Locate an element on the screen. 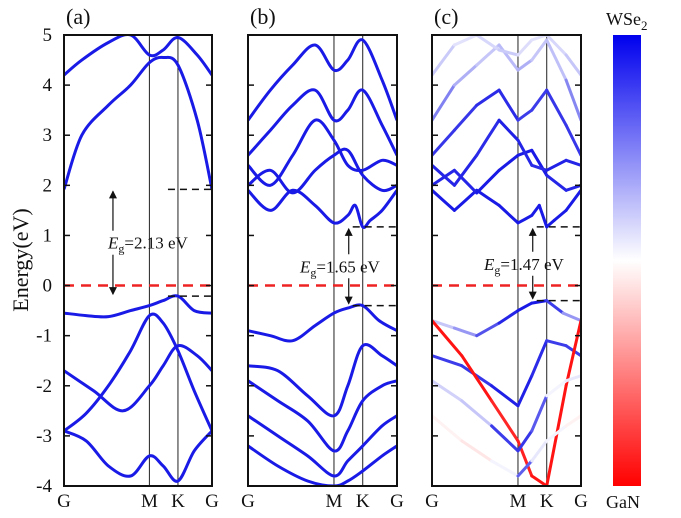  y-tick-label: 0 is located at coordinates (48, 286).